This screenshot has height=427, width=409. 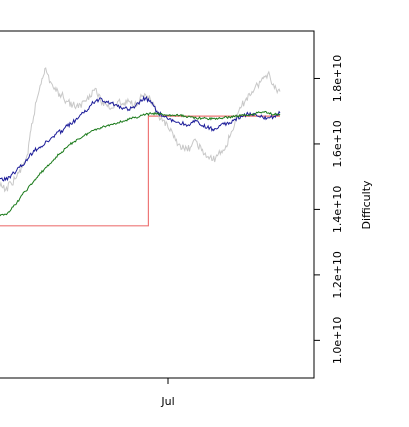 What do you see at coordinates (337, 340) in the screenshot?
I see `y-tick-label-0: 1.0e+10` at bounding box center [337, 340].